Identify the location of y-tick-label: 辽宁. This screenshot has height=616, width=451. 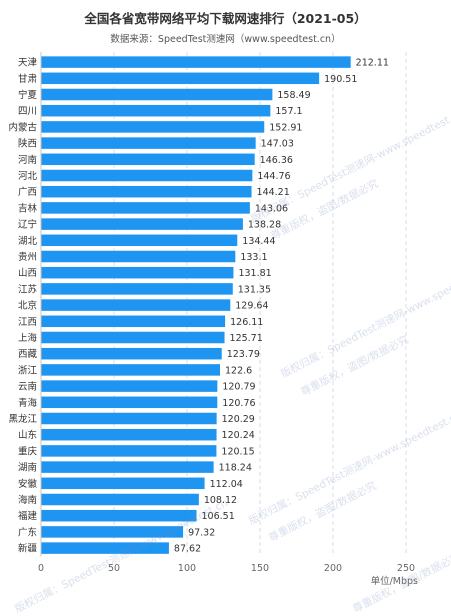
(27, 225).